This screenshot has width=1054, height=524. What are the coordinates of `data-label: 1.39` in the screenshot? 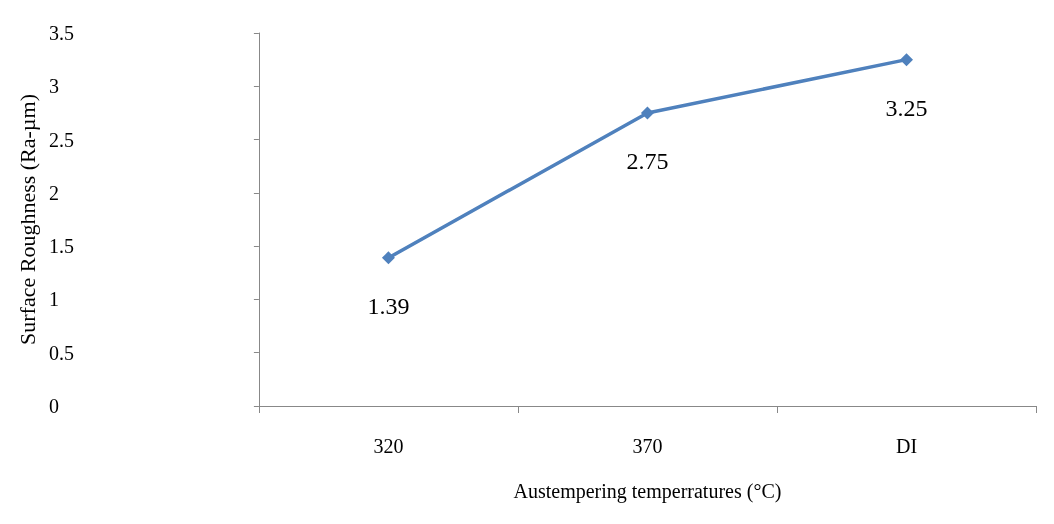 It's located at (388, 306).